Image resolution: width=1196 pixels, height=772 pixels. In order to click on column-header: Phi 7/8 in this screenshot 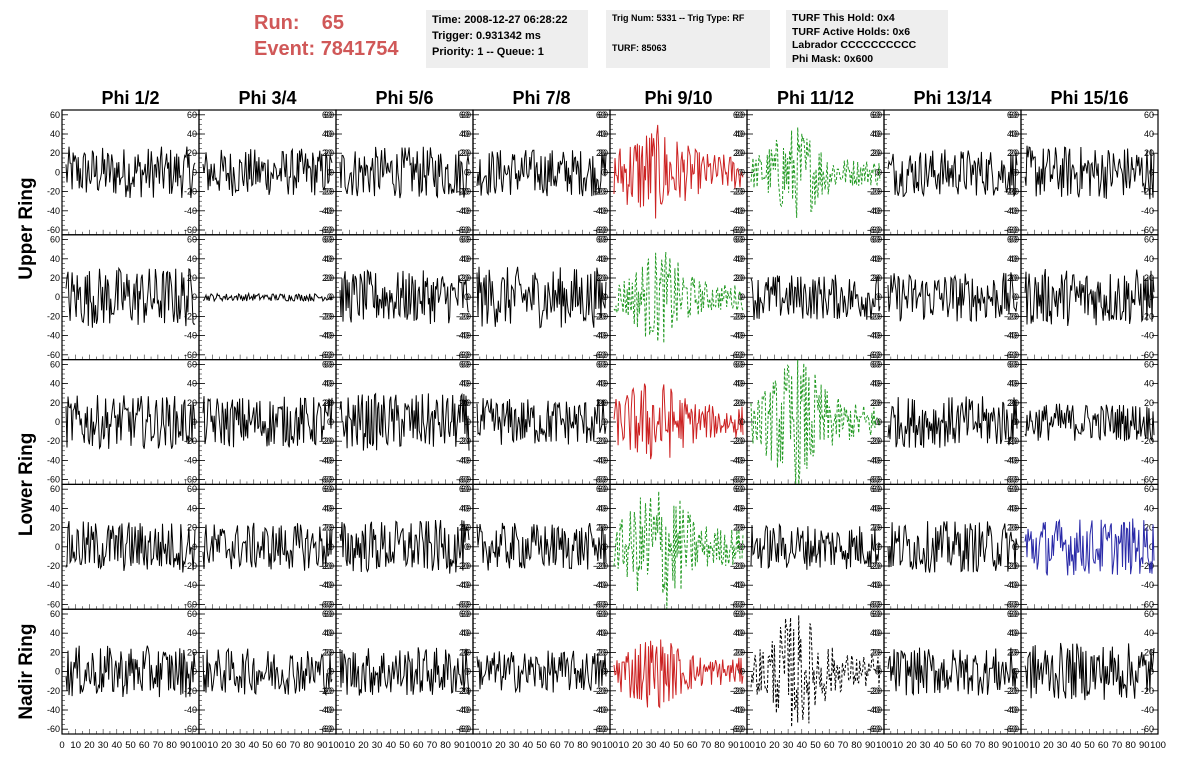, I will do `click(541, 98)`.